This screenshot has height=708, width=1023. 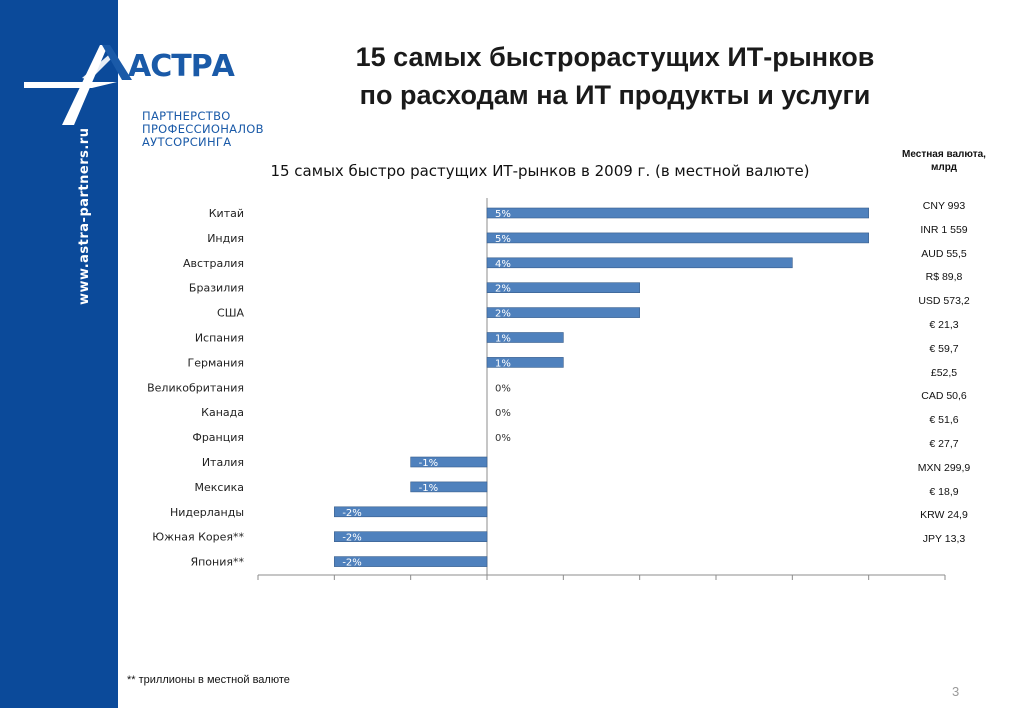 I want to click on currency-value: INR 1 559, so click(x=944, y=229).